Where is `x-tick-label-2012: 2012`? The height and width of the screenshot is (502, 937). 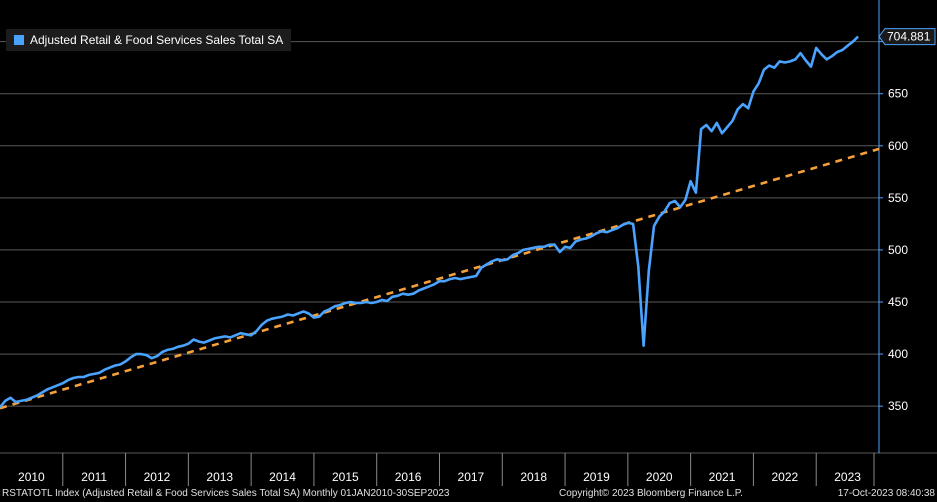 x-tick-label-2012: 2012 is located at coordinates (157, 477).